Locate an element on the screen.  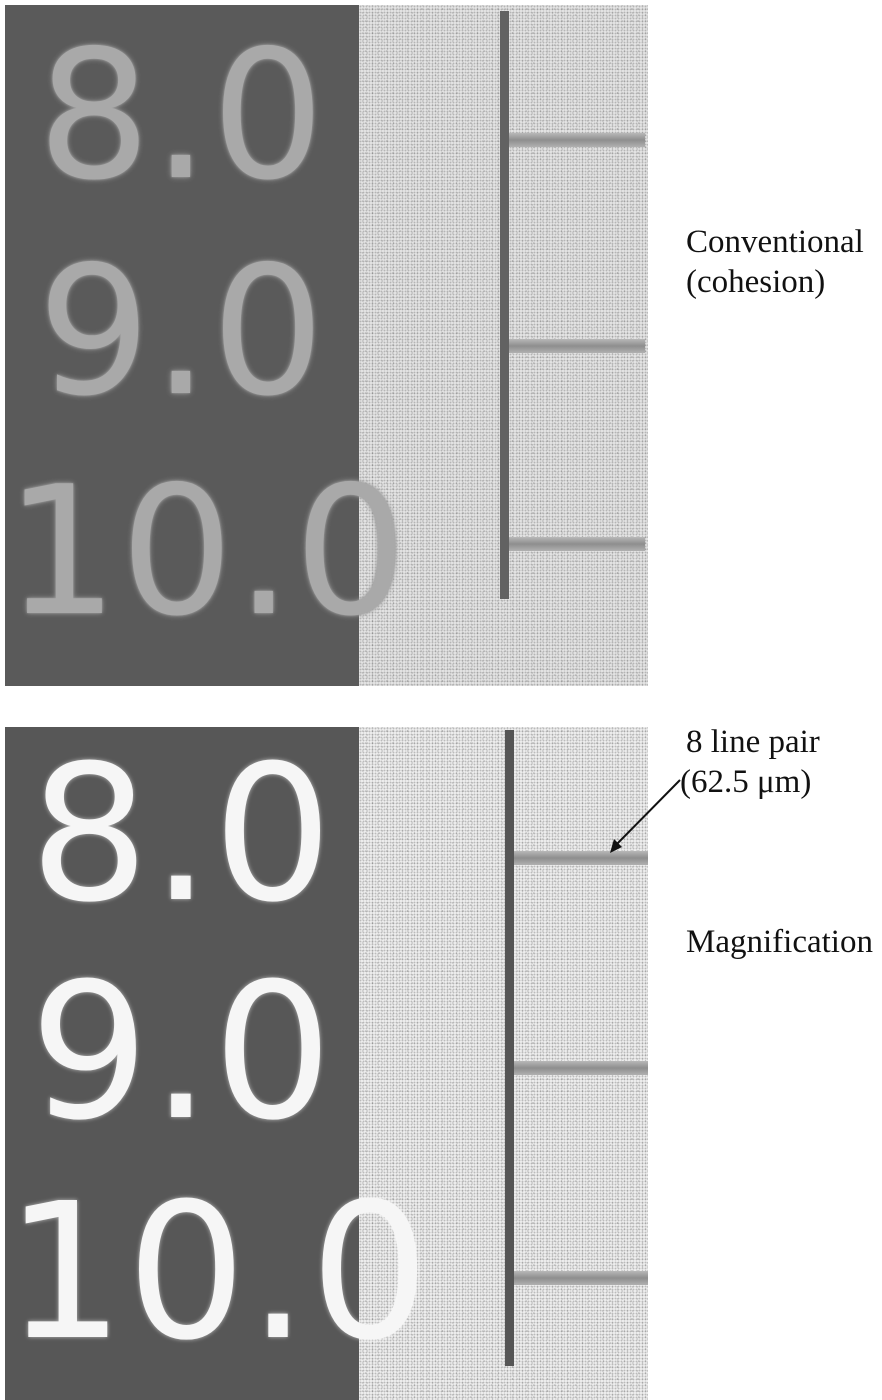
line-pair-annotation: 8 line pair is located at coordinates (753, 742).